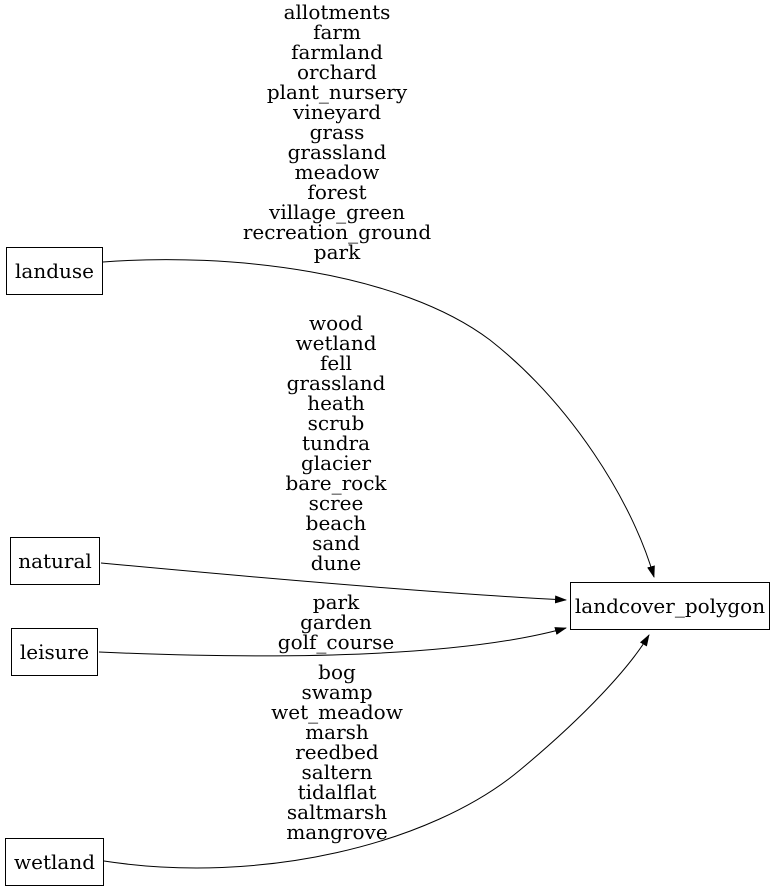 This screenshot has width=776, height=892. I want to click on edge-natural-to-landcover, so click(333, 583).